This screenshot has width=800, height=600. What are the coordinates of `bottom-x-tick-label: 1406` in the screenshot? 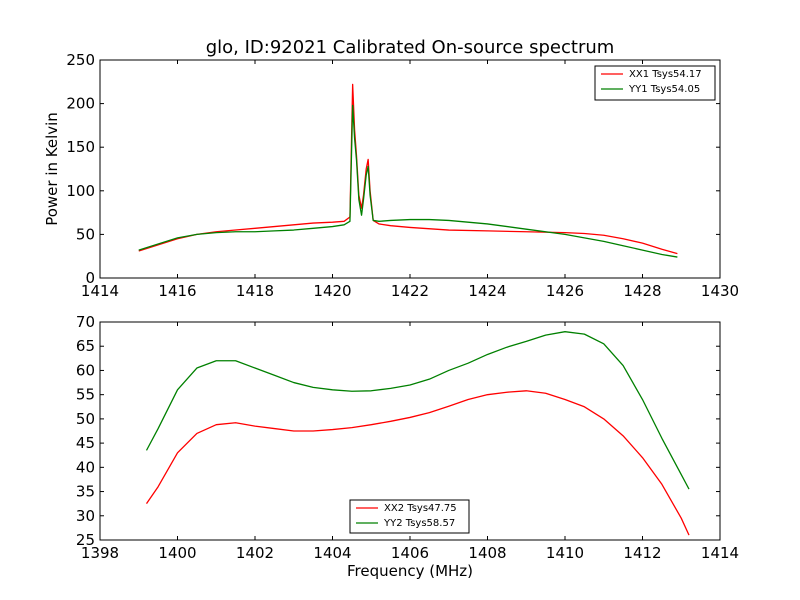 It's located at (410, 553).